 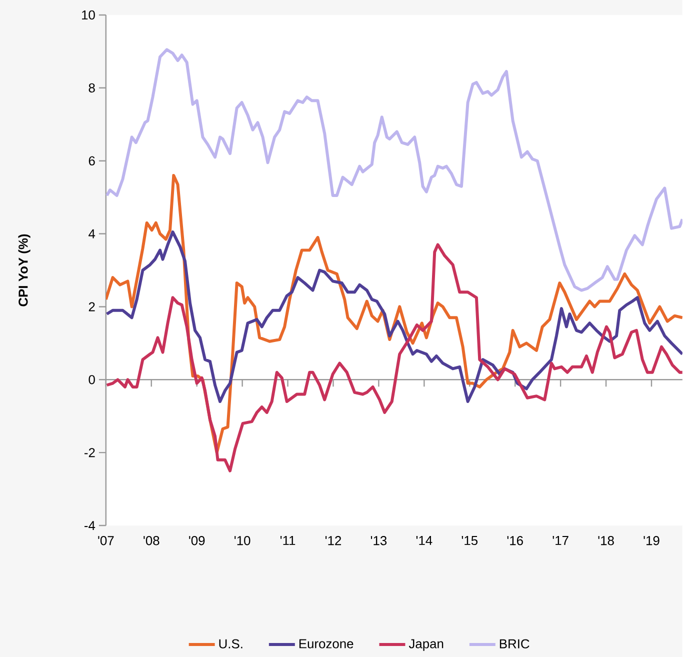 I want to click on x-tick-label: '14, so click(x=424, y=540).